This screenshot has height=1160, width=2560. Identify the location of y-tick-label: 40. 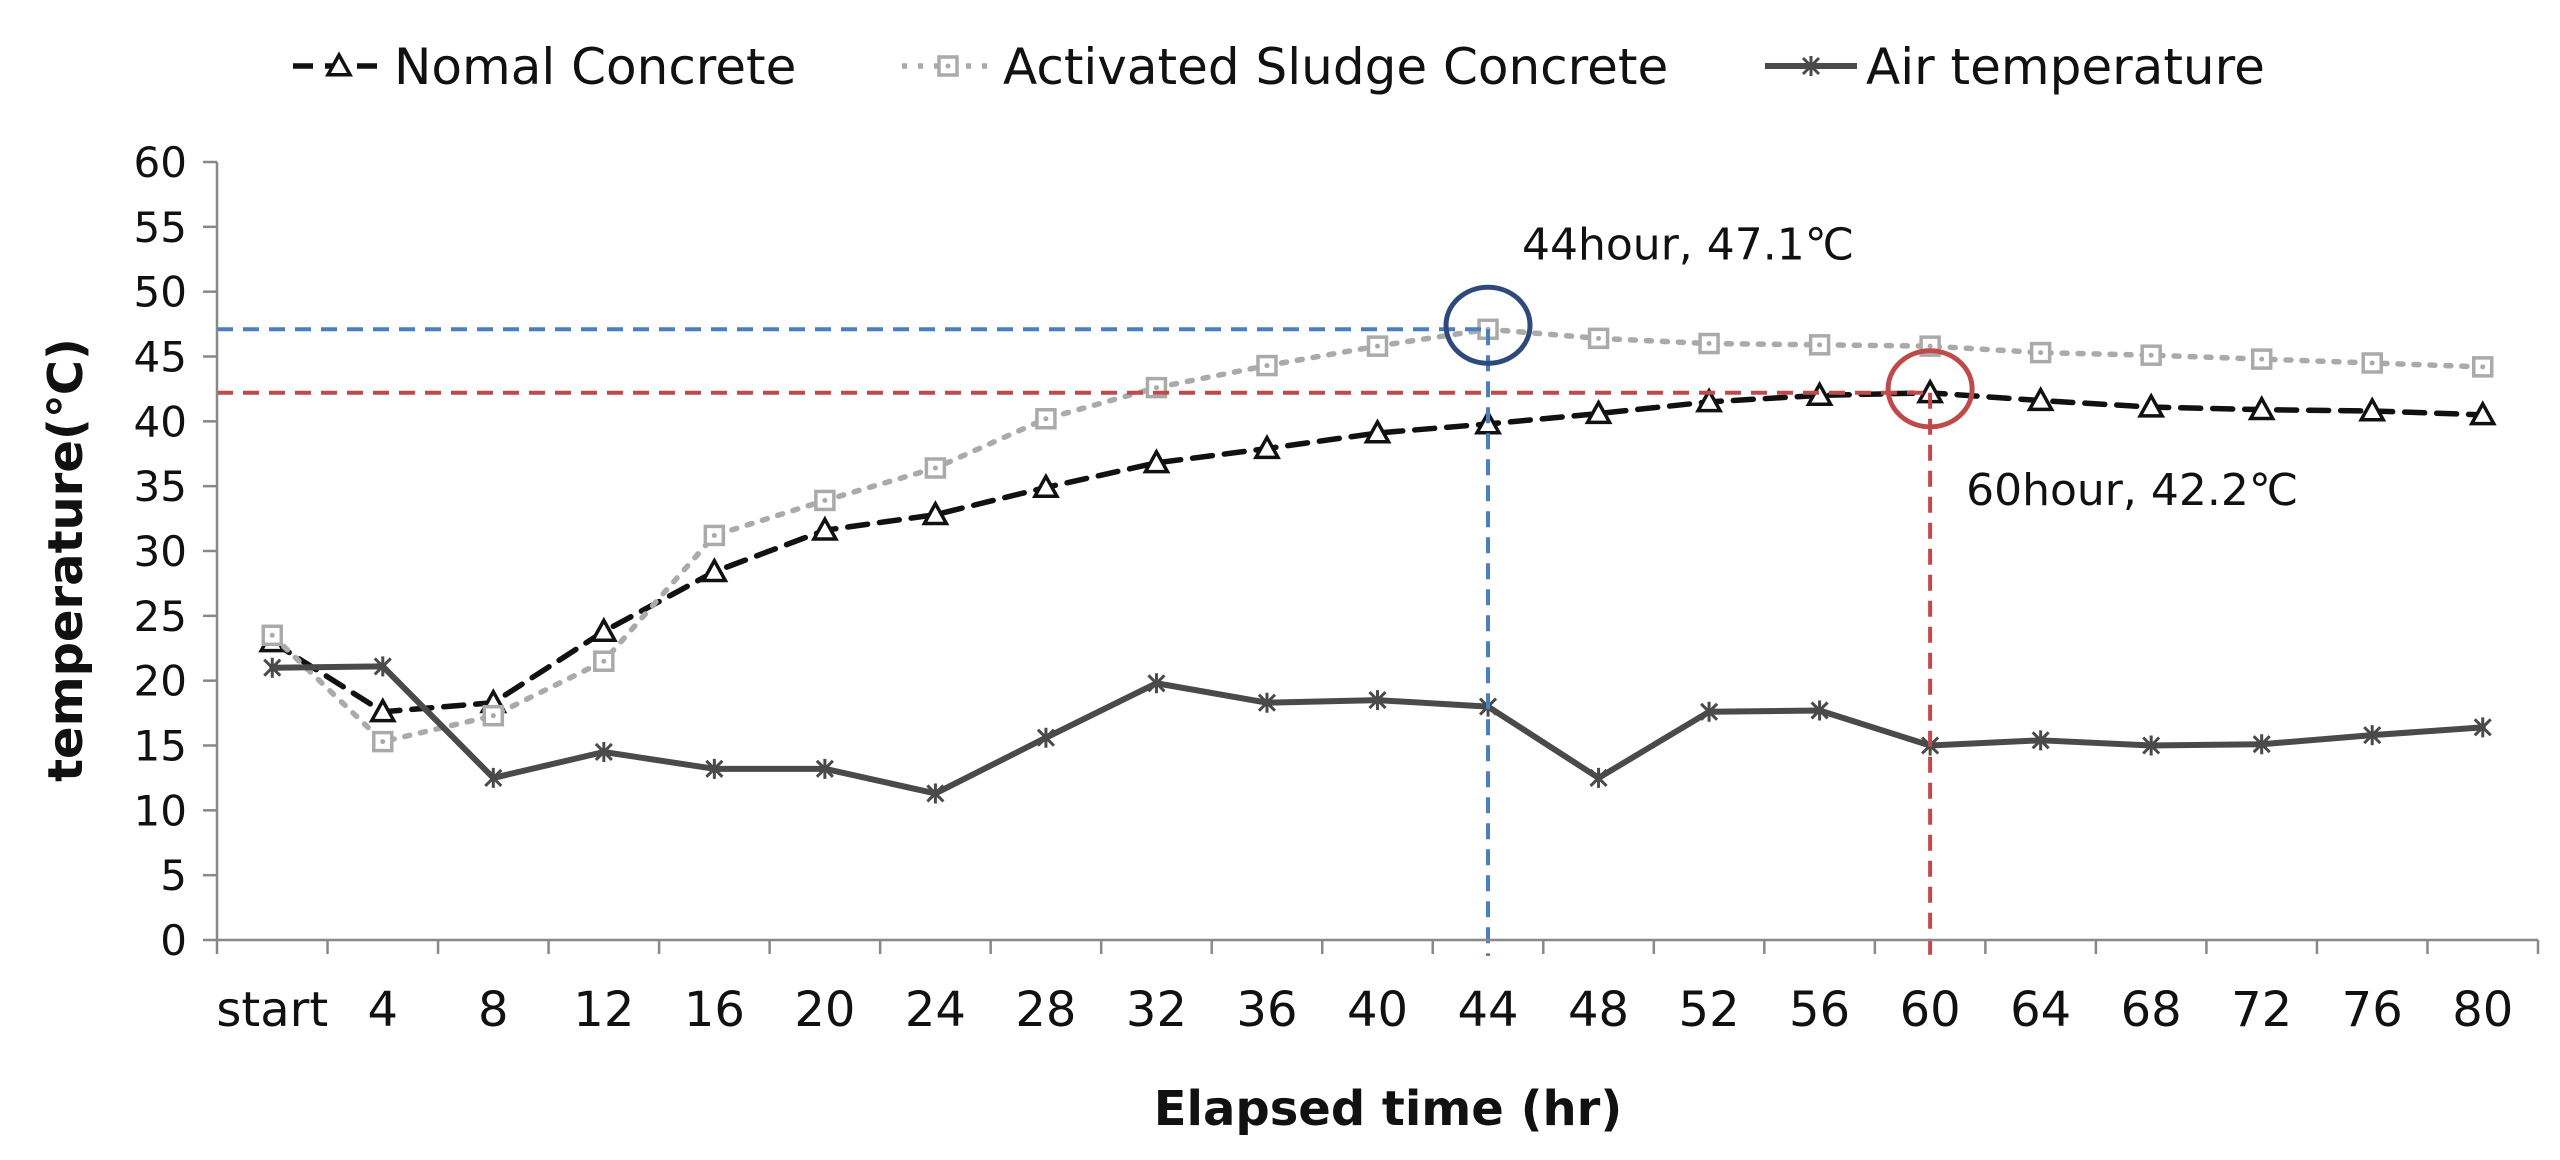
(160, 421).